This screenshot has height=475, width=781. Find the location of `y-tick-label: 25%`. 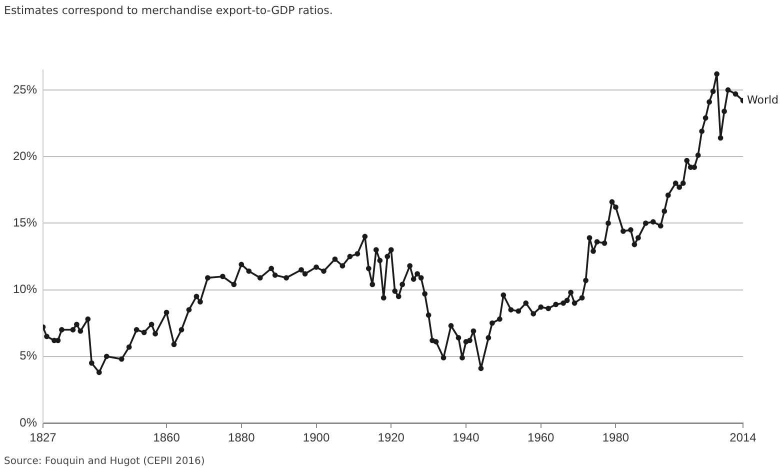

y-tick-label: 25% is located at coordinates (25, 89).